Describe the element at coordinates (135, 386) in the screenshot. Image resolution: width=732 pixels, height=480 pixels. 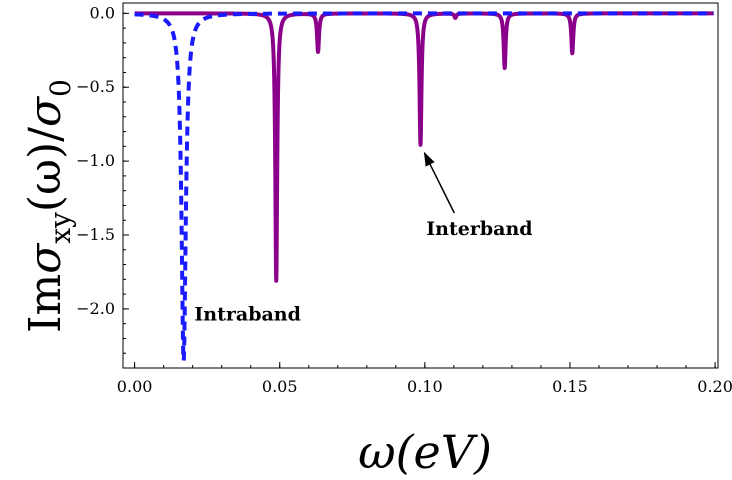
I see `x-tick-label: 0.00` at that location.